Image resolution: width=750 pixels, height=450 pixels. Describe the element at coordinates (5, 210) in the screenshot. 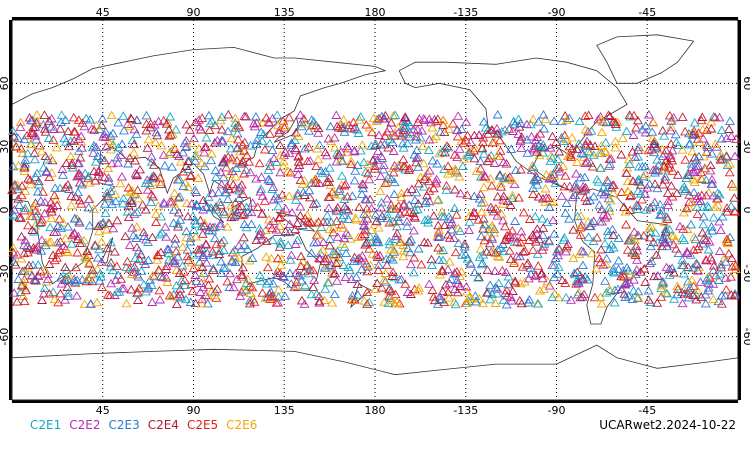

I see `y-tick-left: 0` at that location.